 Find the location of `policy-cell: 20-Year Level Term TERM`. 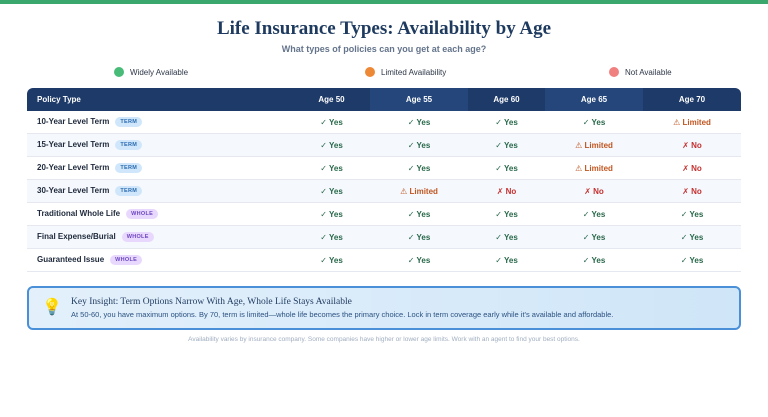

policy-cell: 20-Year Level Term TERM is located at coordinates (160, 168).